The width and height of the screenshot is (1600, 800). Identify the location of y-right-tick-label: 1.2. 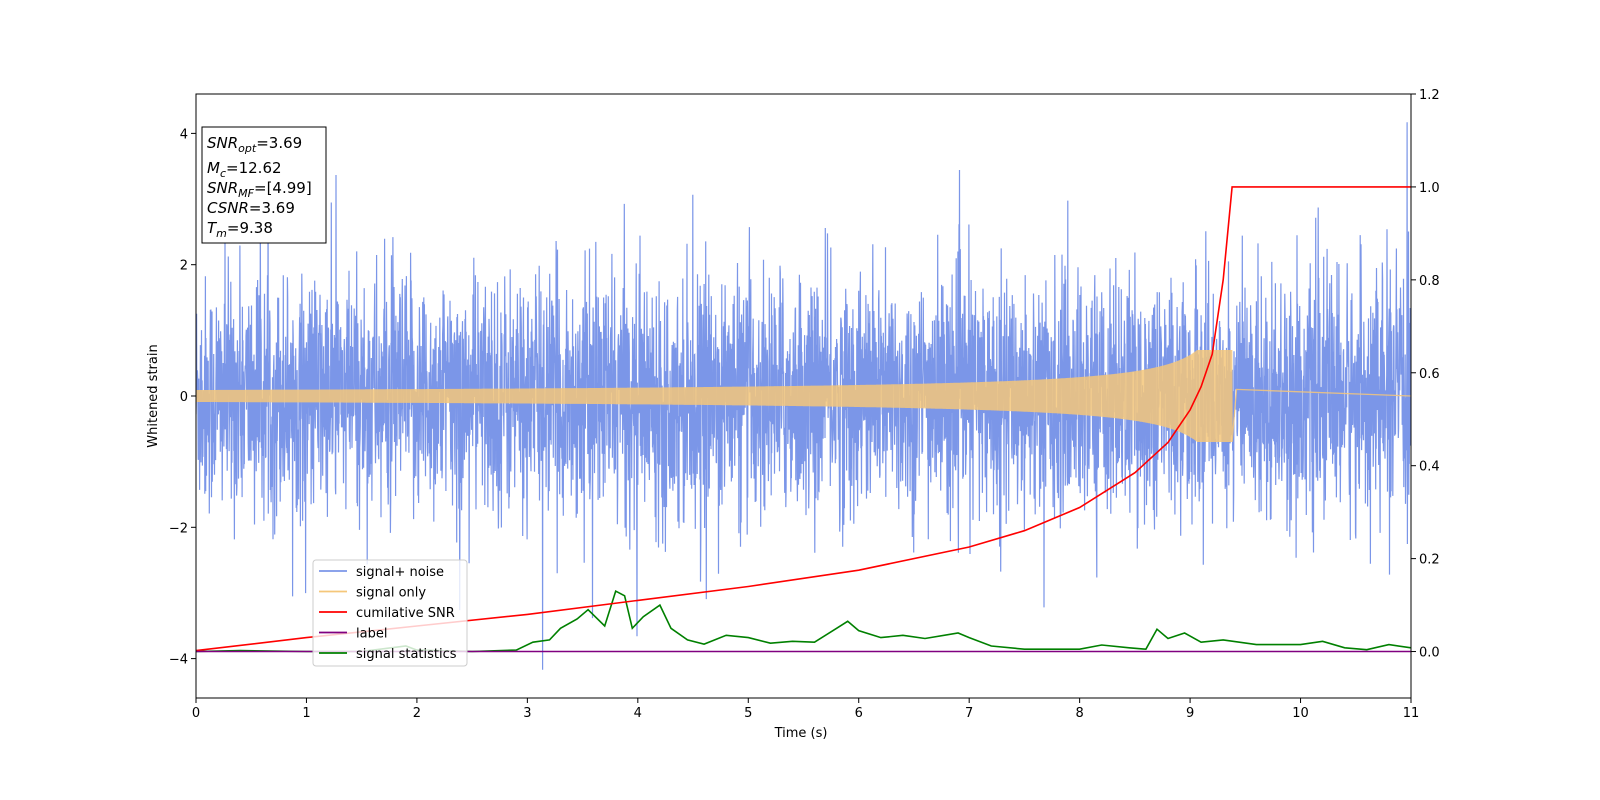
(1429, 95).